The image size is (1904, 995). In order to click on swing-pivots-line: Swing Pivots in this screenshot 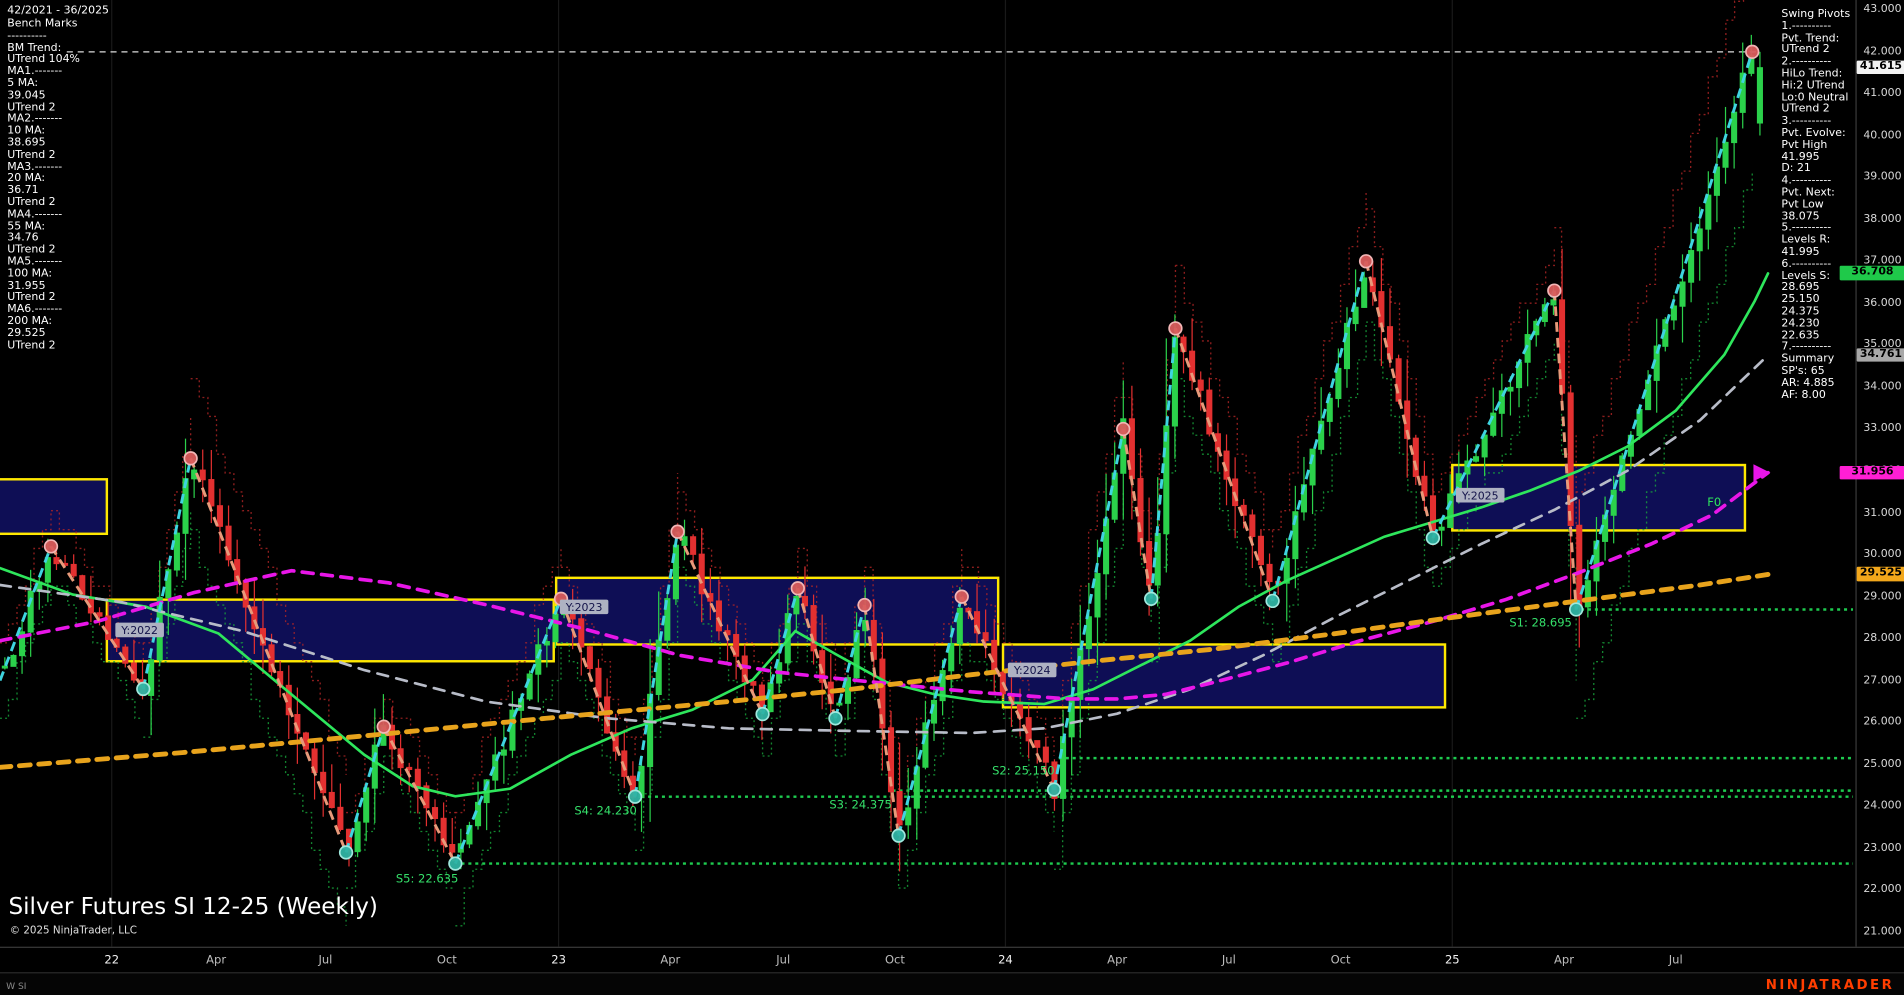, I will do `click(1816, 14)`.